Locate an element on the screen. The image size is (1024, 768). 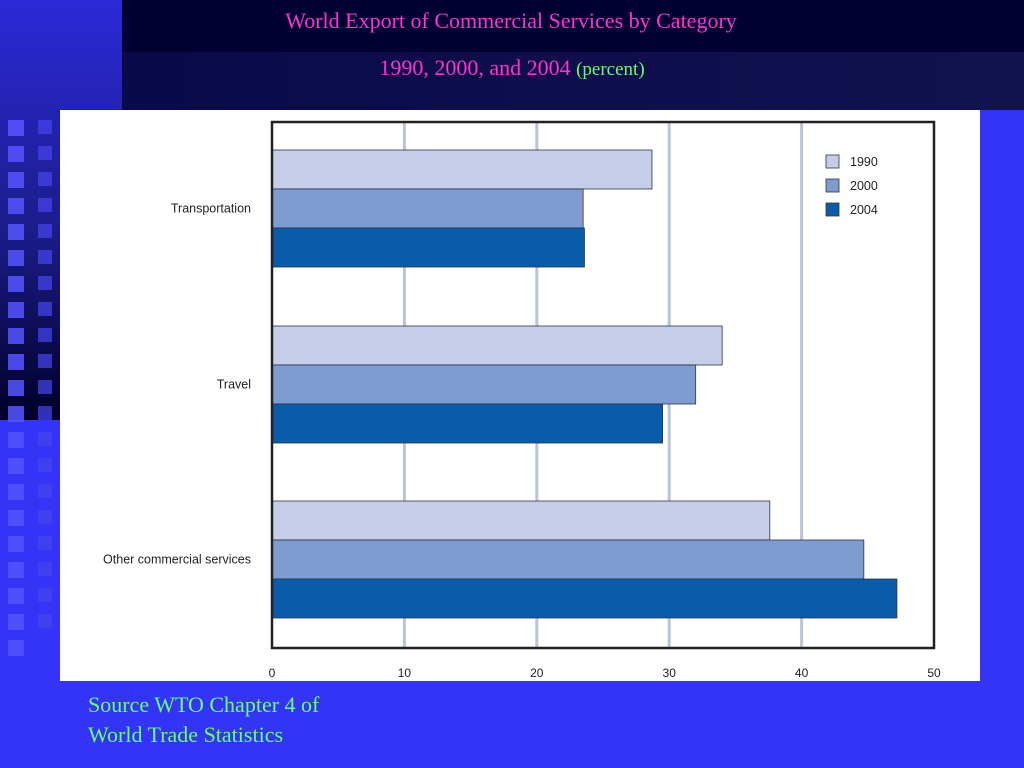
x-tick-label: 30 is located at coordinates (670, 673).